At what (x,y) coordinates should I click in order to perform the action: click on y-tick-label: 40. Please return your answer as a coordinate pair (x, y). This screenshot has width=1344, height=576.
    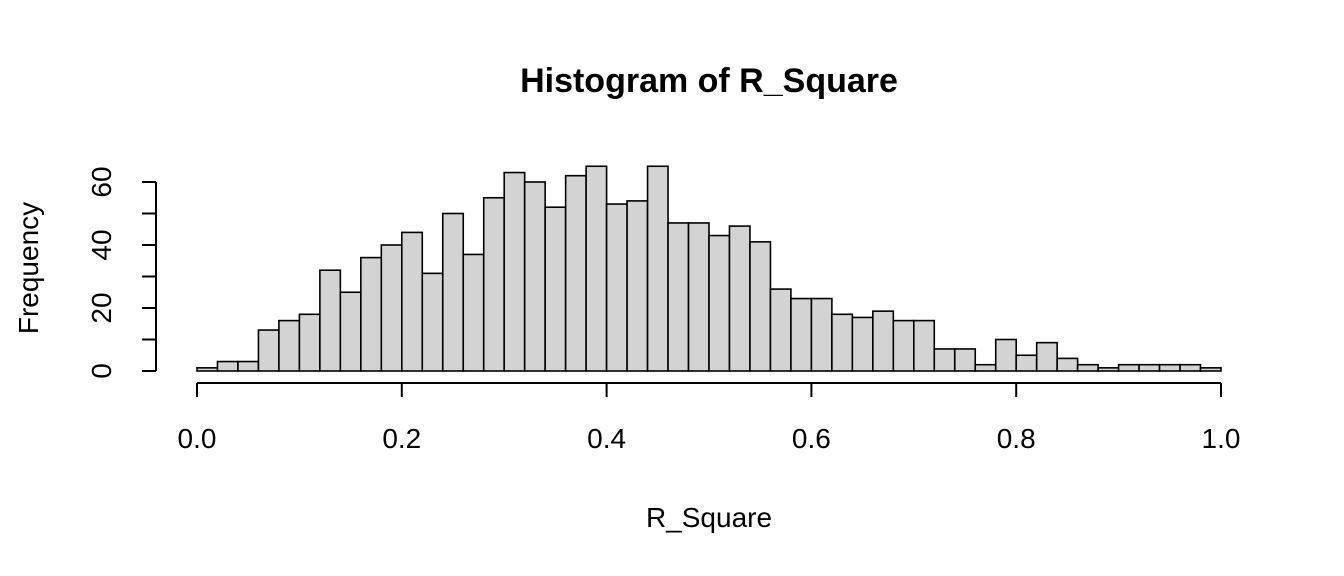
    Looking at the image, I should click on (101, 244).